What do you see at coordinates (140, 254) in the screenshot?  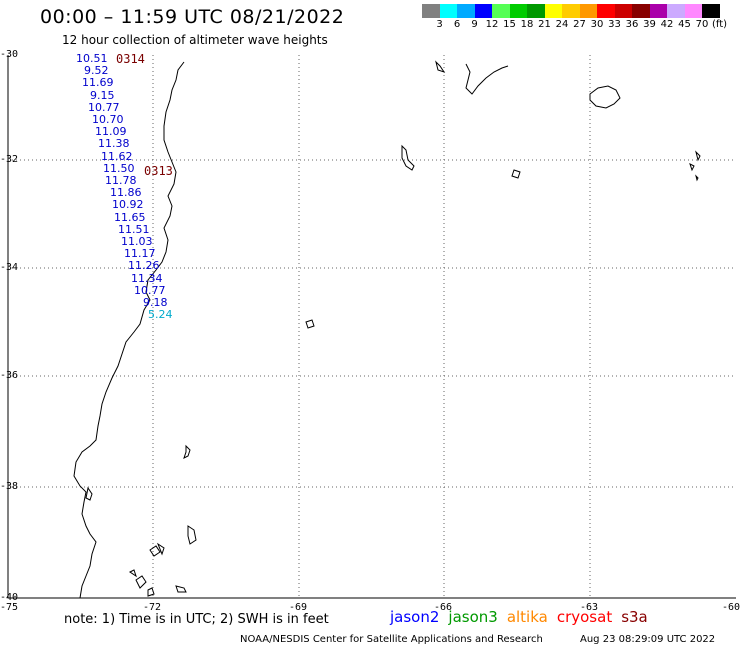 I see `wave-height-value: 11.17` at bounding box center [140, 254].